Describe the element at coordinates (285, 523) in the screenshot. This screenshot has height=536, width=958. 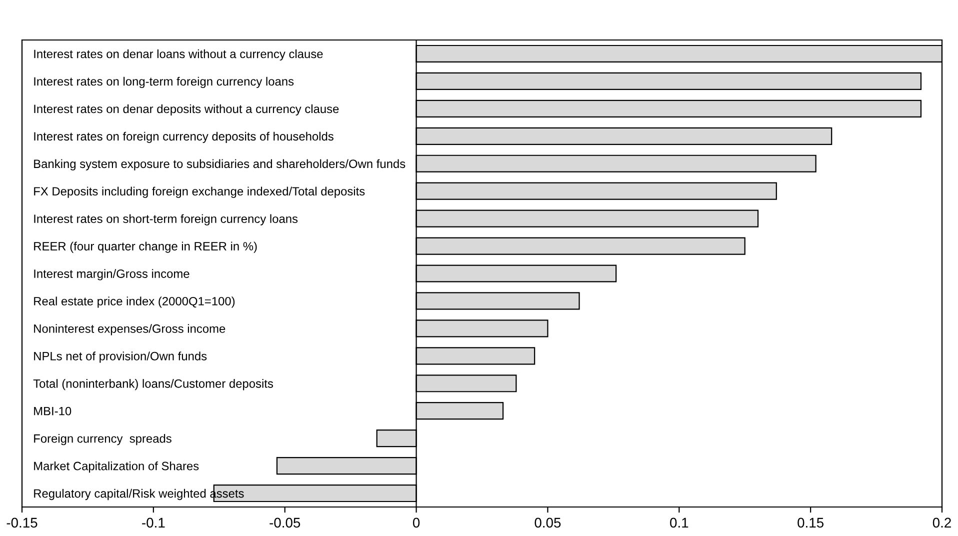
I see `x-tick-label: -0.05` at that location.